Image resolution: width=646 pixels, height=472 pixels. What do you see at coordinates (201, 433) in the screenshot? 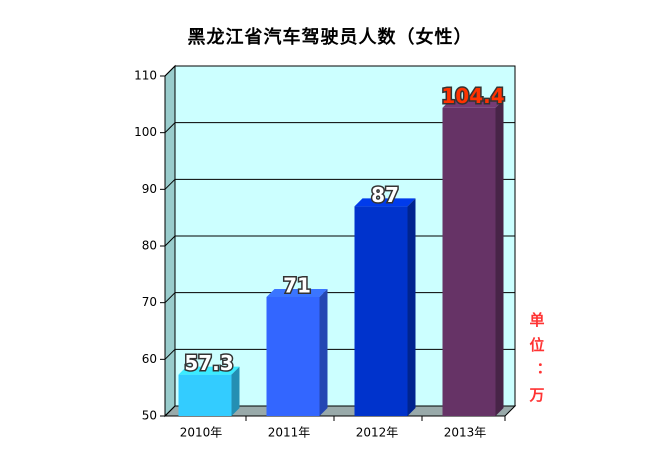
I see `x-tick-label: 2010年` at bounding box center [201, 433].